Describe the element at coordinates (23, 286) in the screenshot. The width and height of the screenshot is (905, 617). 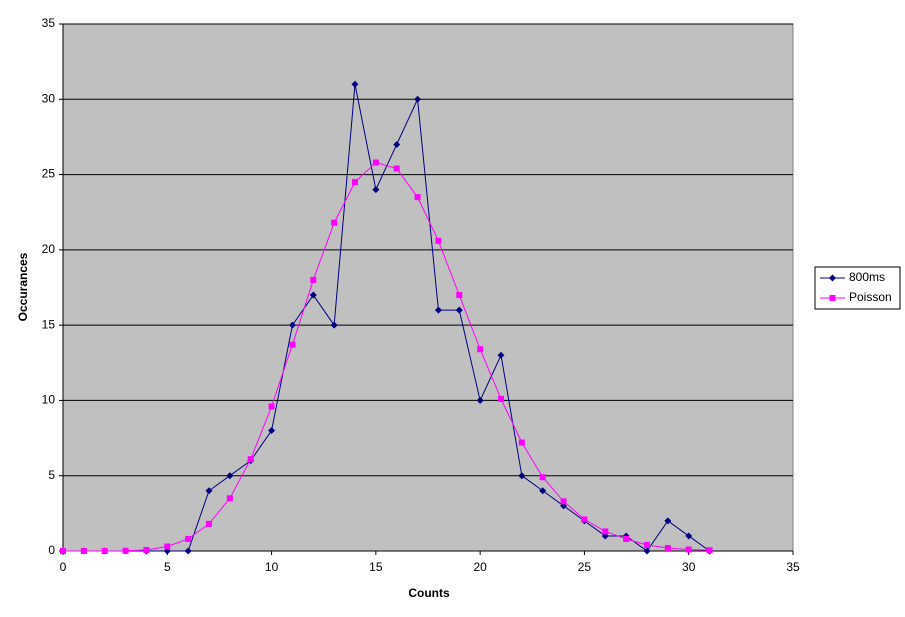
I see `y-axis-label: Occurances` at that location.